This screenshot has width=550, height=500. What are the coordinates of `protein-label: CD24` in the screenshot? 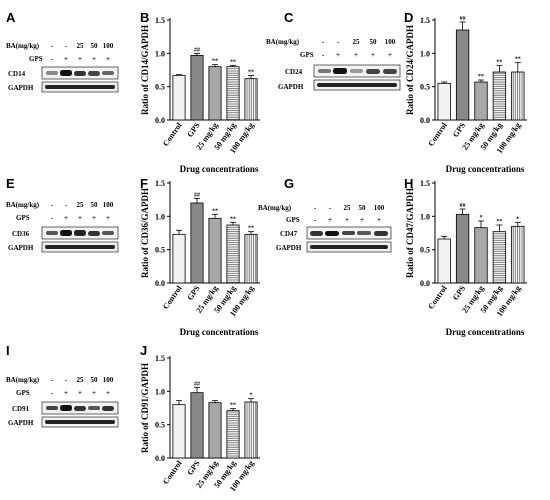 It's located at (294, 72).